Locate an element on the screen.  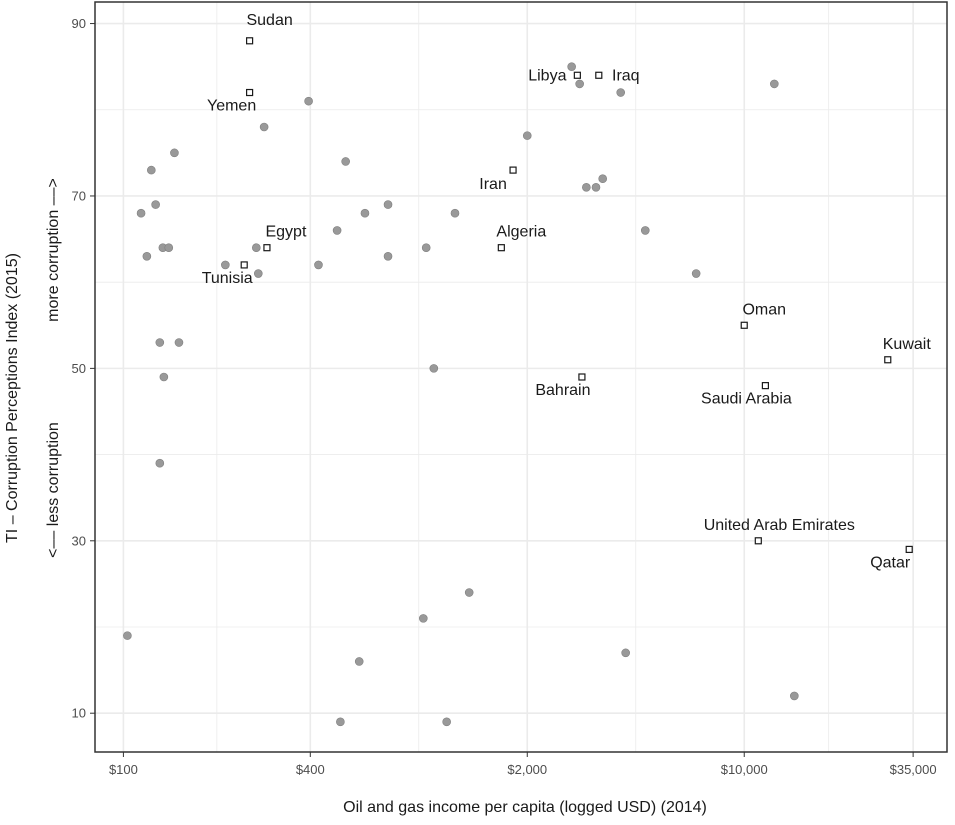
x-axis-ticks: $100 $400 $2,000 $10,000 $35,000 is located at coordinates (523, 764).